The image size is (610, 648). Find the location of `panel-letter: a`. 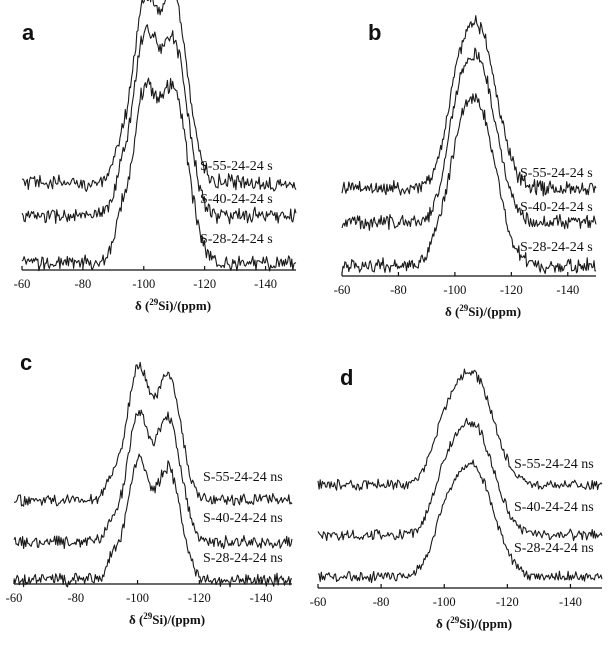

panel-letter: a is located at coordinates (28, 32).